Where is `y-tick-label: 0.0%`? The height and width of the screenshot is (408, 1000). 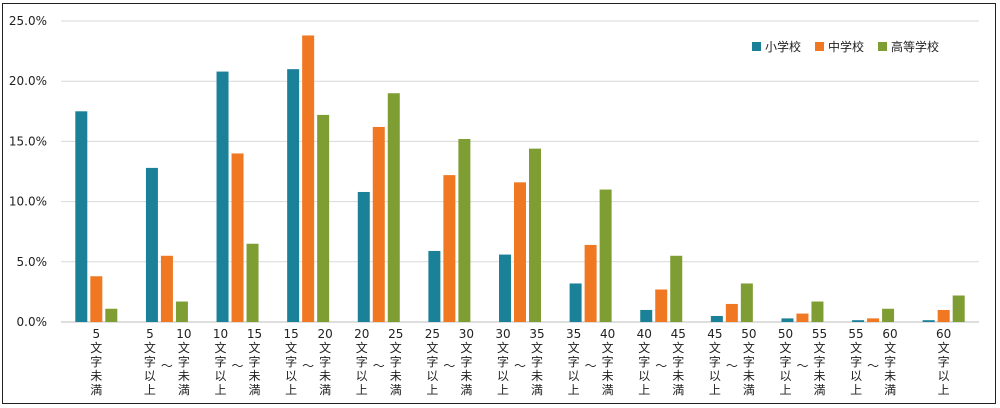
y-tick-label: 0.0% is located at coordinates (32, 322).